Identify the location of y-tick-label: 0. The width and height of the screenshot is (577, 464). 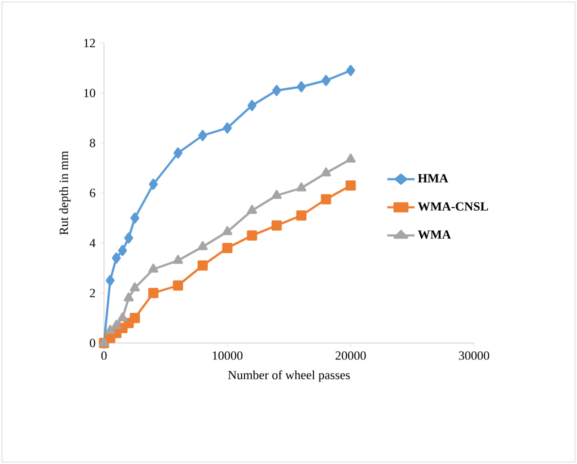
(93, 343).